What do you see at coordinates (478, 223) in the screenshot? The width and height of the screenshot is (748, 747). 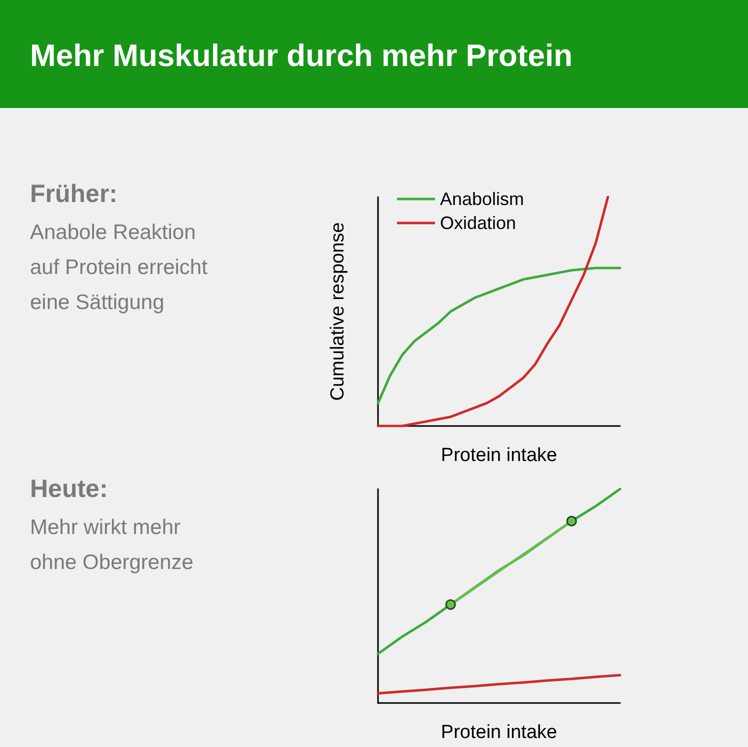 I see `legend-label: Oxidation` at bounding box center [478, 223].